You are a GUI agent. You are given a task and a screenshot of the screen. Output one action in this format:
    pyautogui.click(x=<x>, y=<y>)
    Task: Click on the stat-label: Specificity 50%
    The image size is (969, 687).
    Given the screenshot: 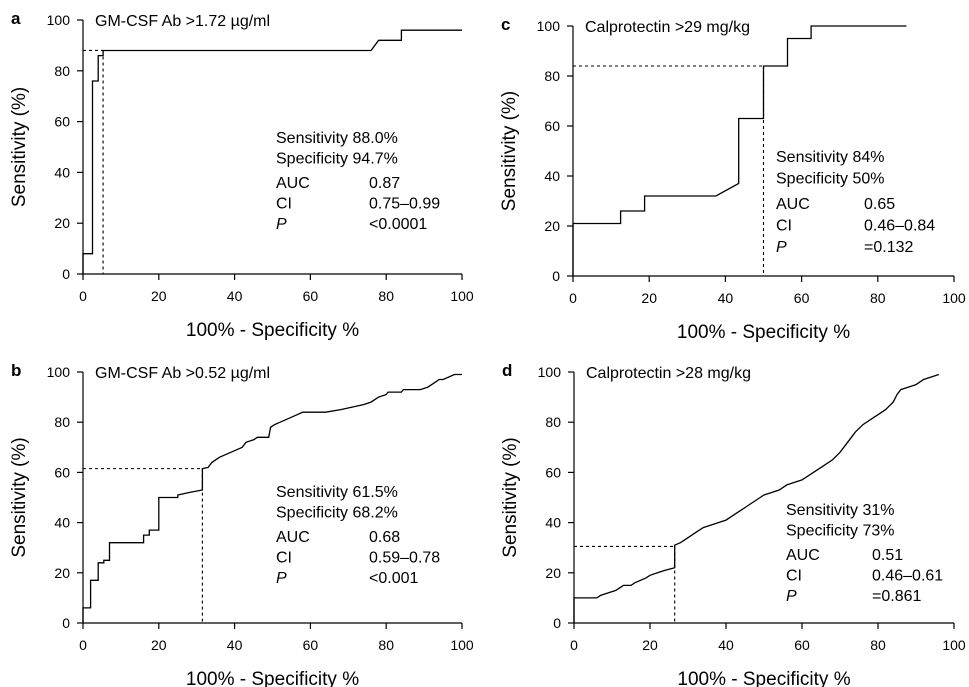 What is the action you would take?
    pyautogui.click(x=830, y=179)
    